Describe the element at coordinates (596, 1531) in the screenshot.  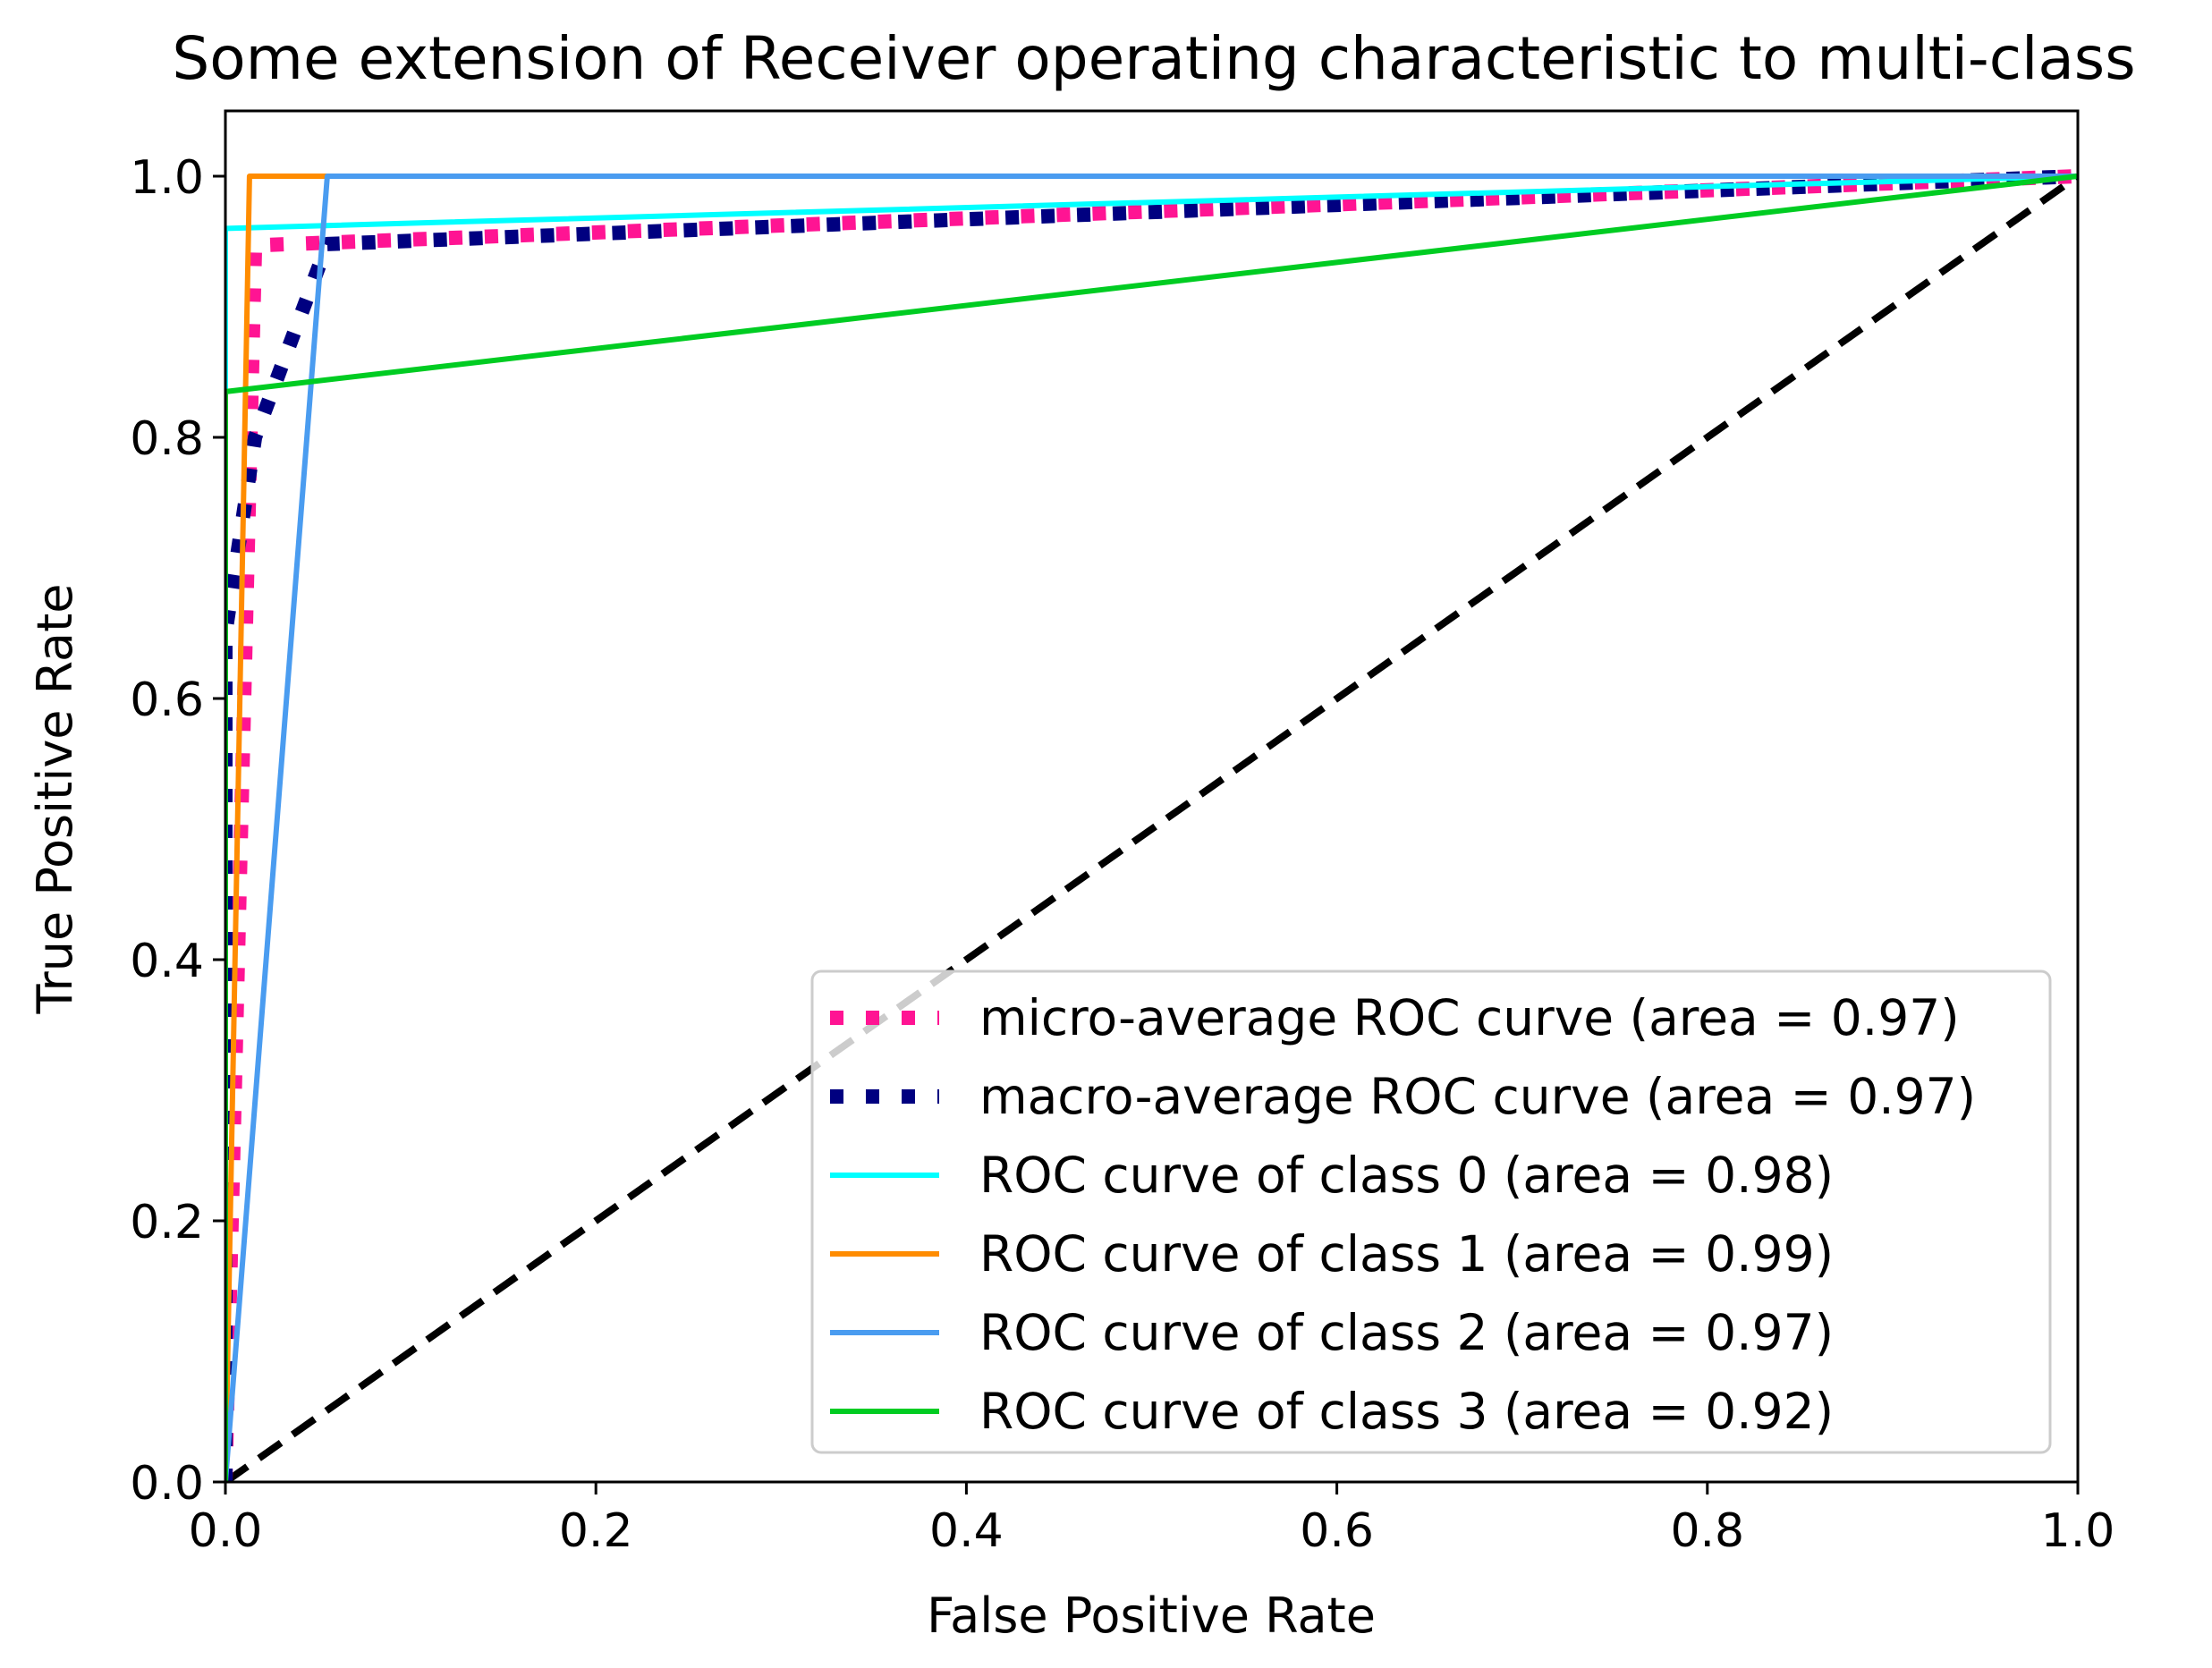
I see `x-tick-label: 0.2` at that location.